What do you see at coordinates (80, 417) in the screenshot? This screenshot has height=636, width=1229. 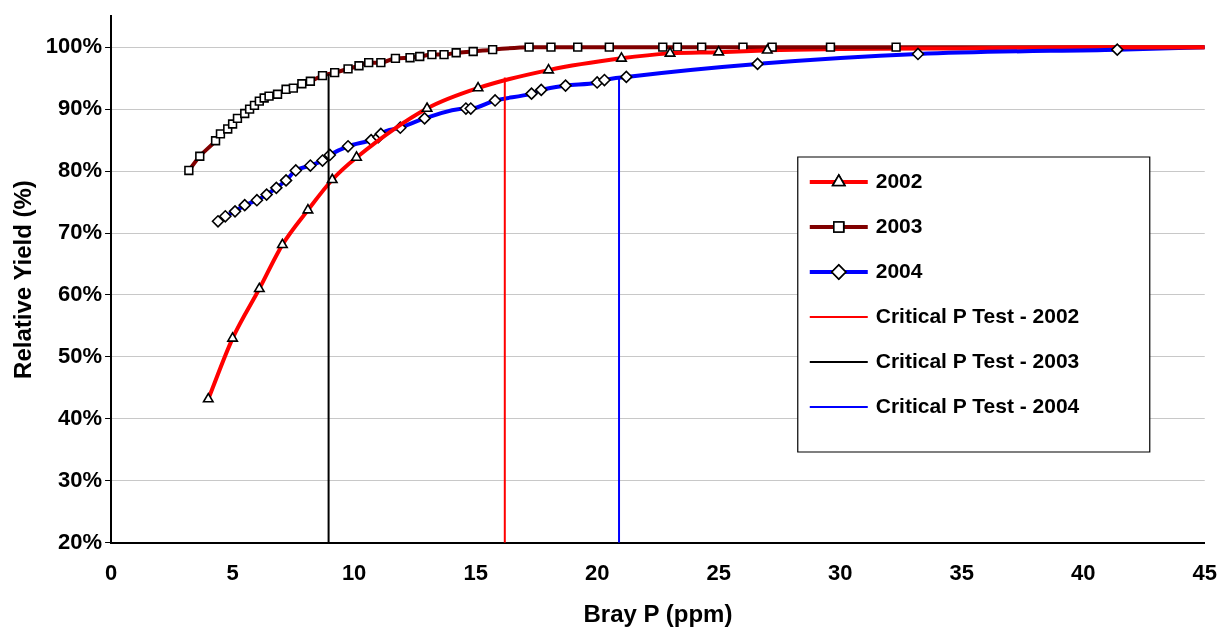 I see `y-tick-label: 40%` at bounding box center [80, 417].